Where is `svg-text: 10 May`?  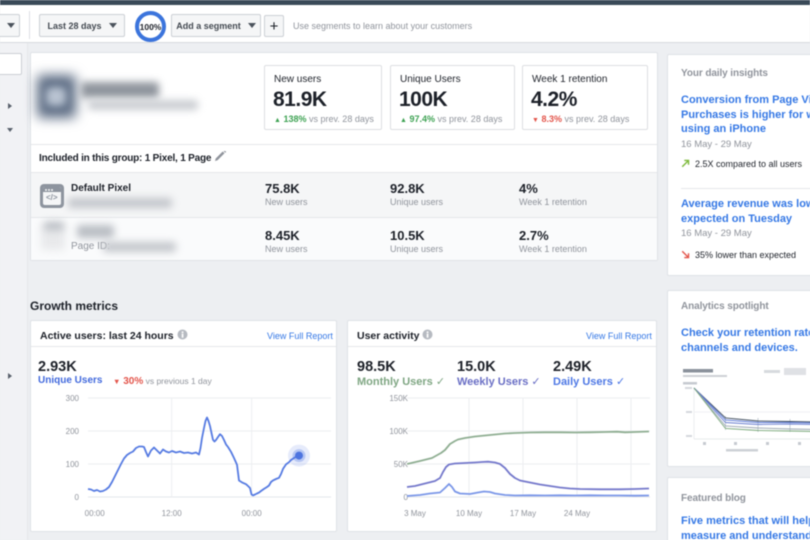 svg-text: 10 May is located at coordinates (469, 513).